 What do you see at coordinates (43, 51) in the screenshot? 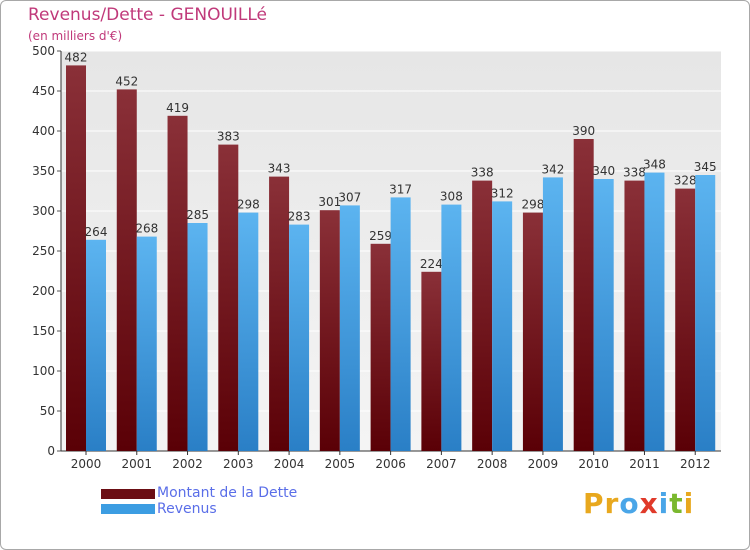
I see `y-tick-label: 500` at bounding box center [43, 51].